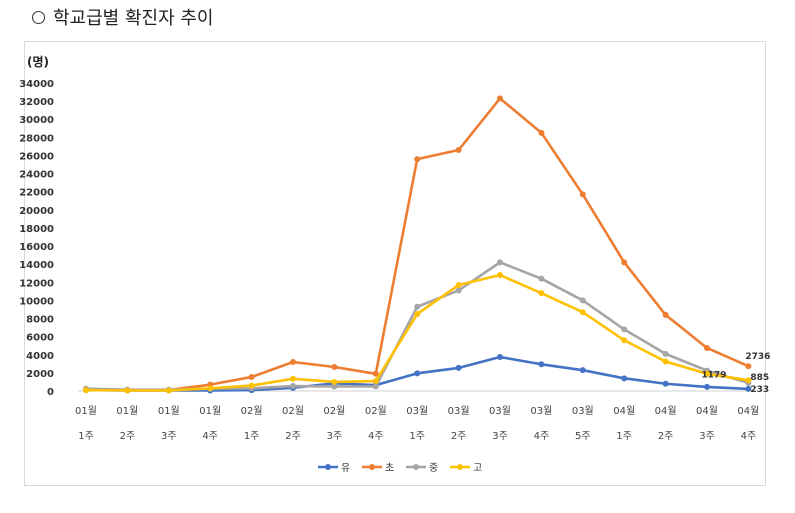 This screenshot has width=795, height=513. Describe the element at coordinates (40, 320) in the screenshot. I see `y-tick-label: 8000` at that location.